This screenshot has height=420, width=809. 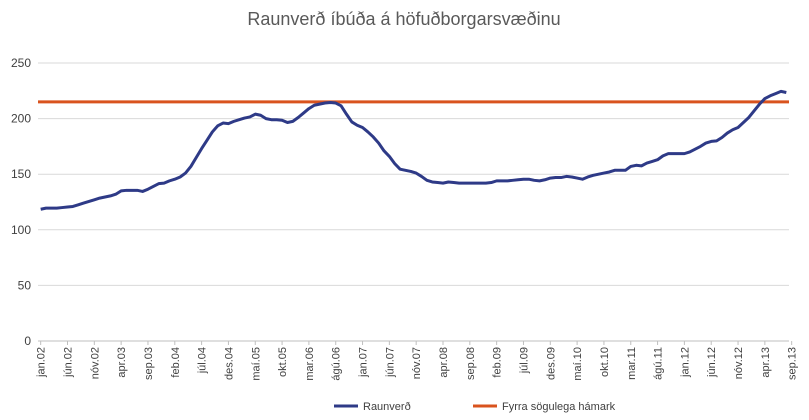 I want to click on x-tick-label: jan.12, so click(x=685, y=362).